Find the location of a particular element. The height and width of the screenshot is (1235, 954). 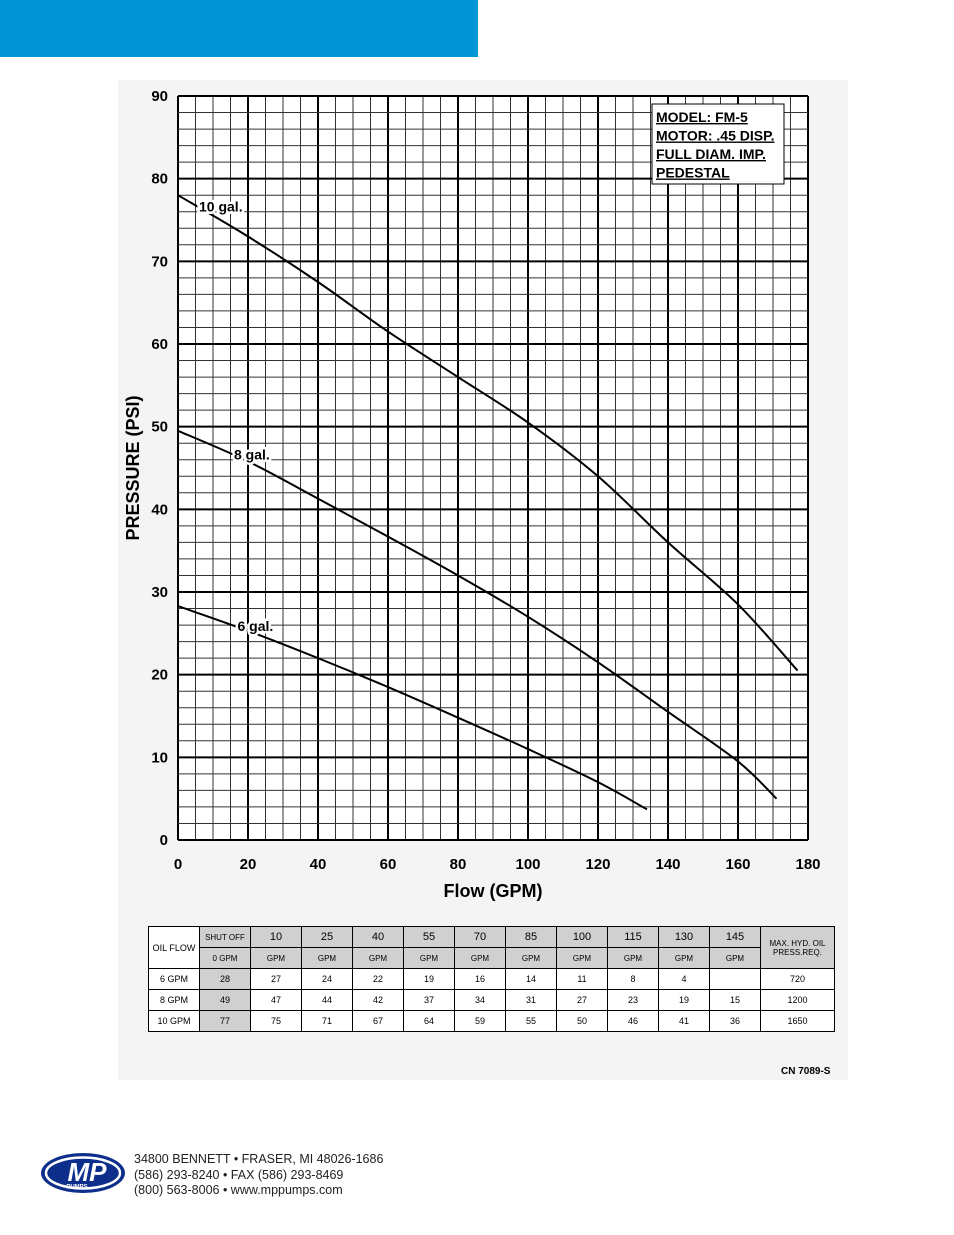

series-line is located at coordinates (412, 708).